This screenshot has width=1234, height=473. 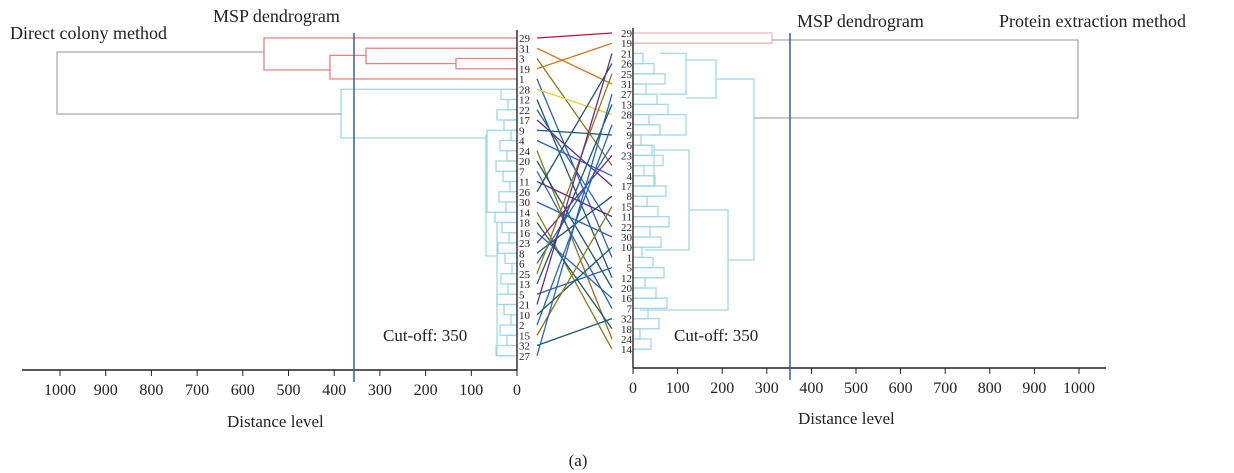 I want to click on left-leaf-label: 21, so click(x=524, y=306).